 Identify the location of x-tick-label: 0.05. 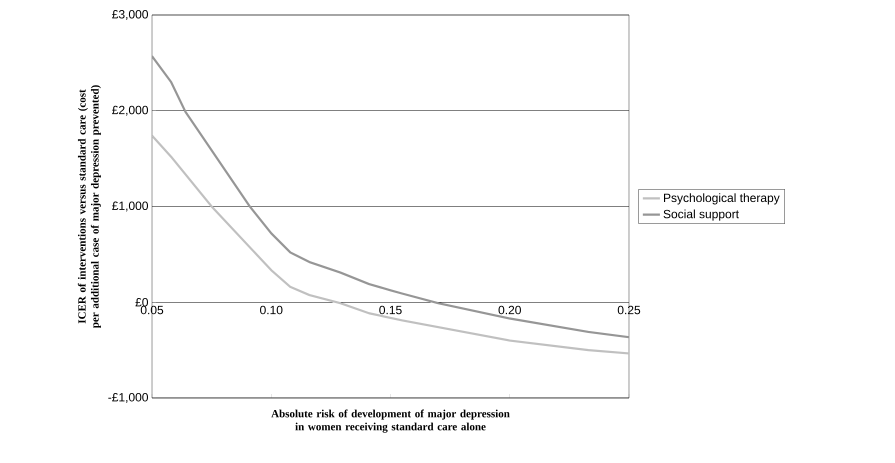
(152, 310).